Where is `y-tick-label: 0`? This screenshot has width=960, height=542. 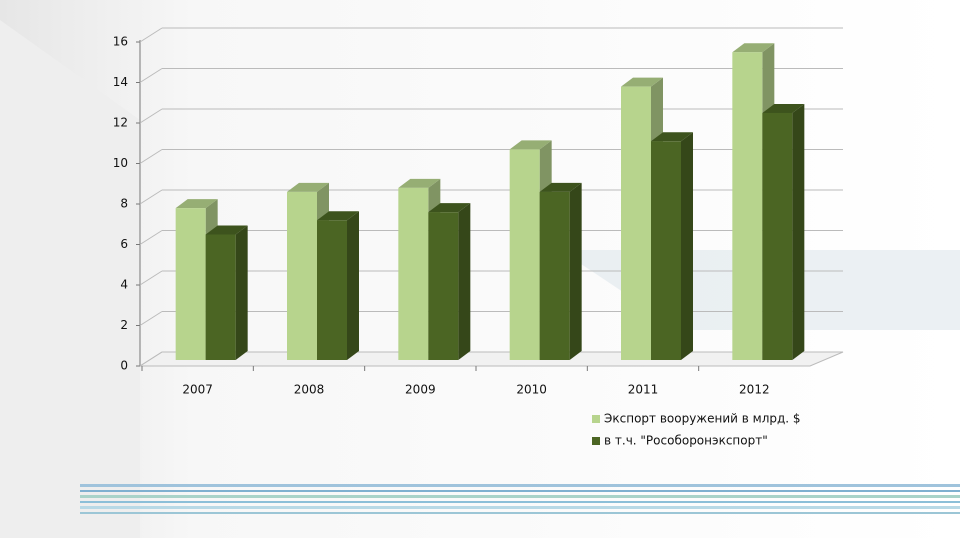 y-tick-label: 0 is located at coordinates (124, 366).